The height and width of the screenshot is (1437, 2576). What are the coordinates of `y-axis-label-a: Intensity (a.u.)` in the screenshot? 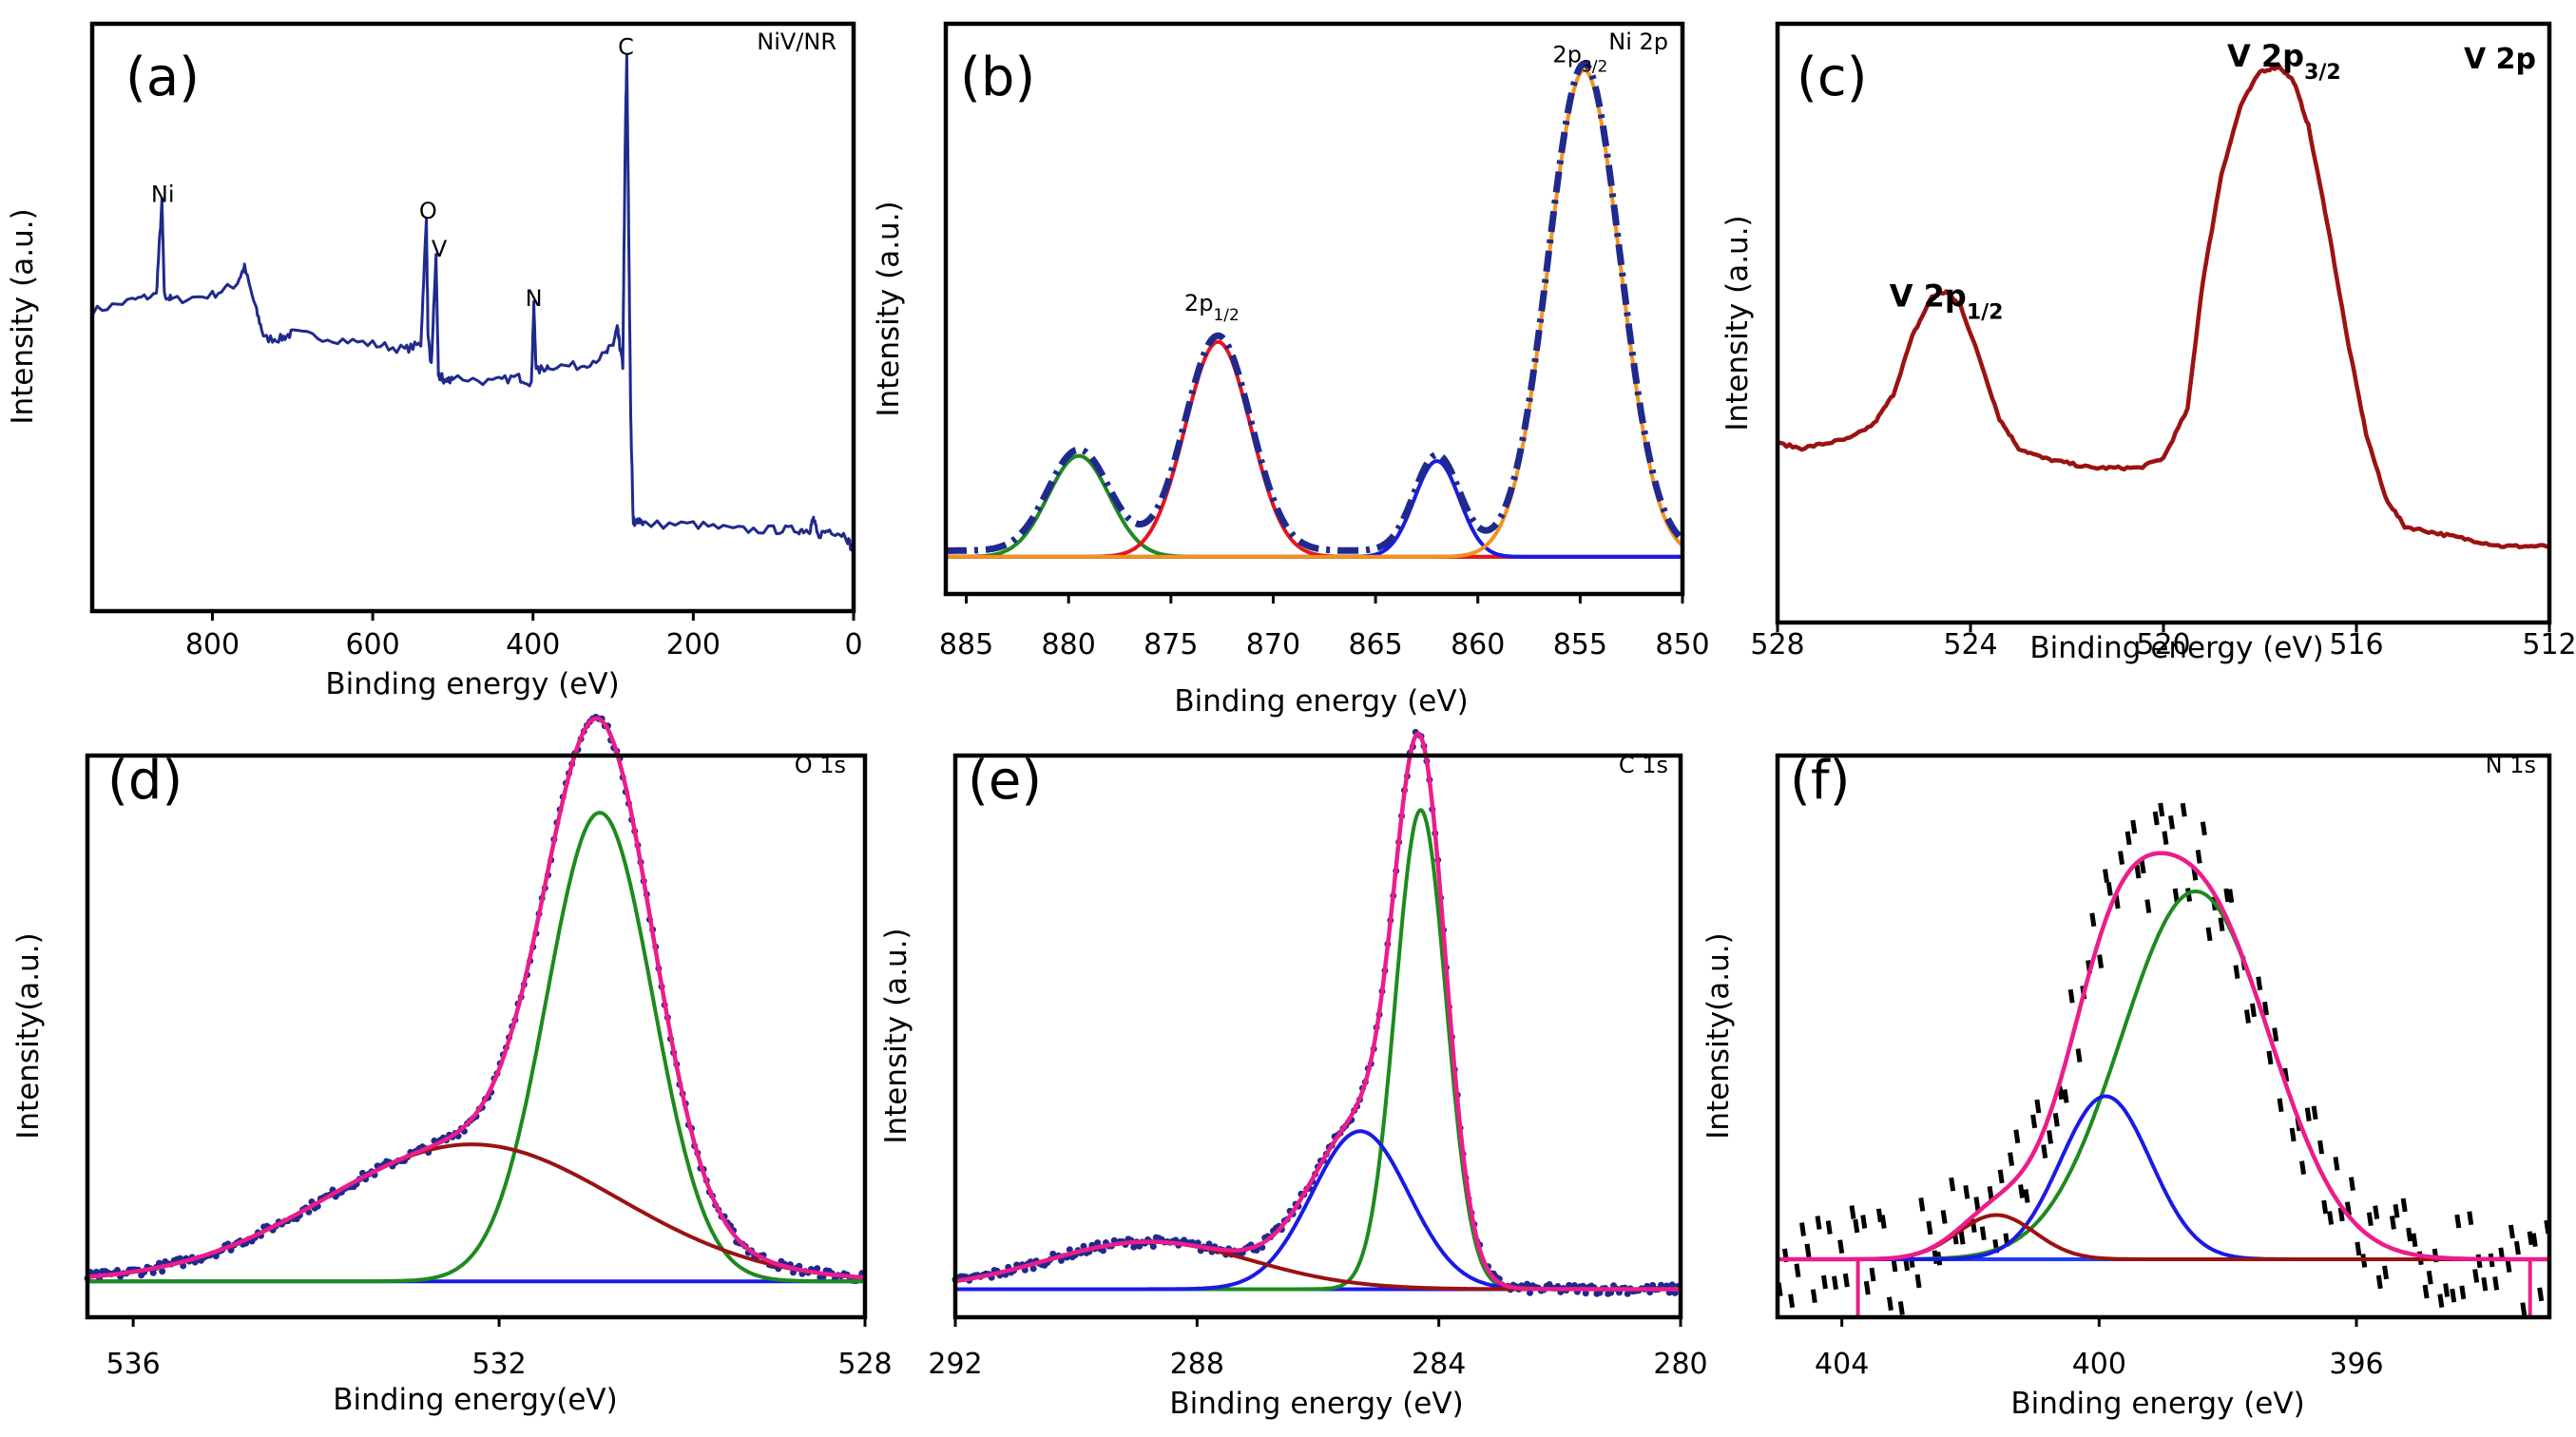 It's located at (23, 316).